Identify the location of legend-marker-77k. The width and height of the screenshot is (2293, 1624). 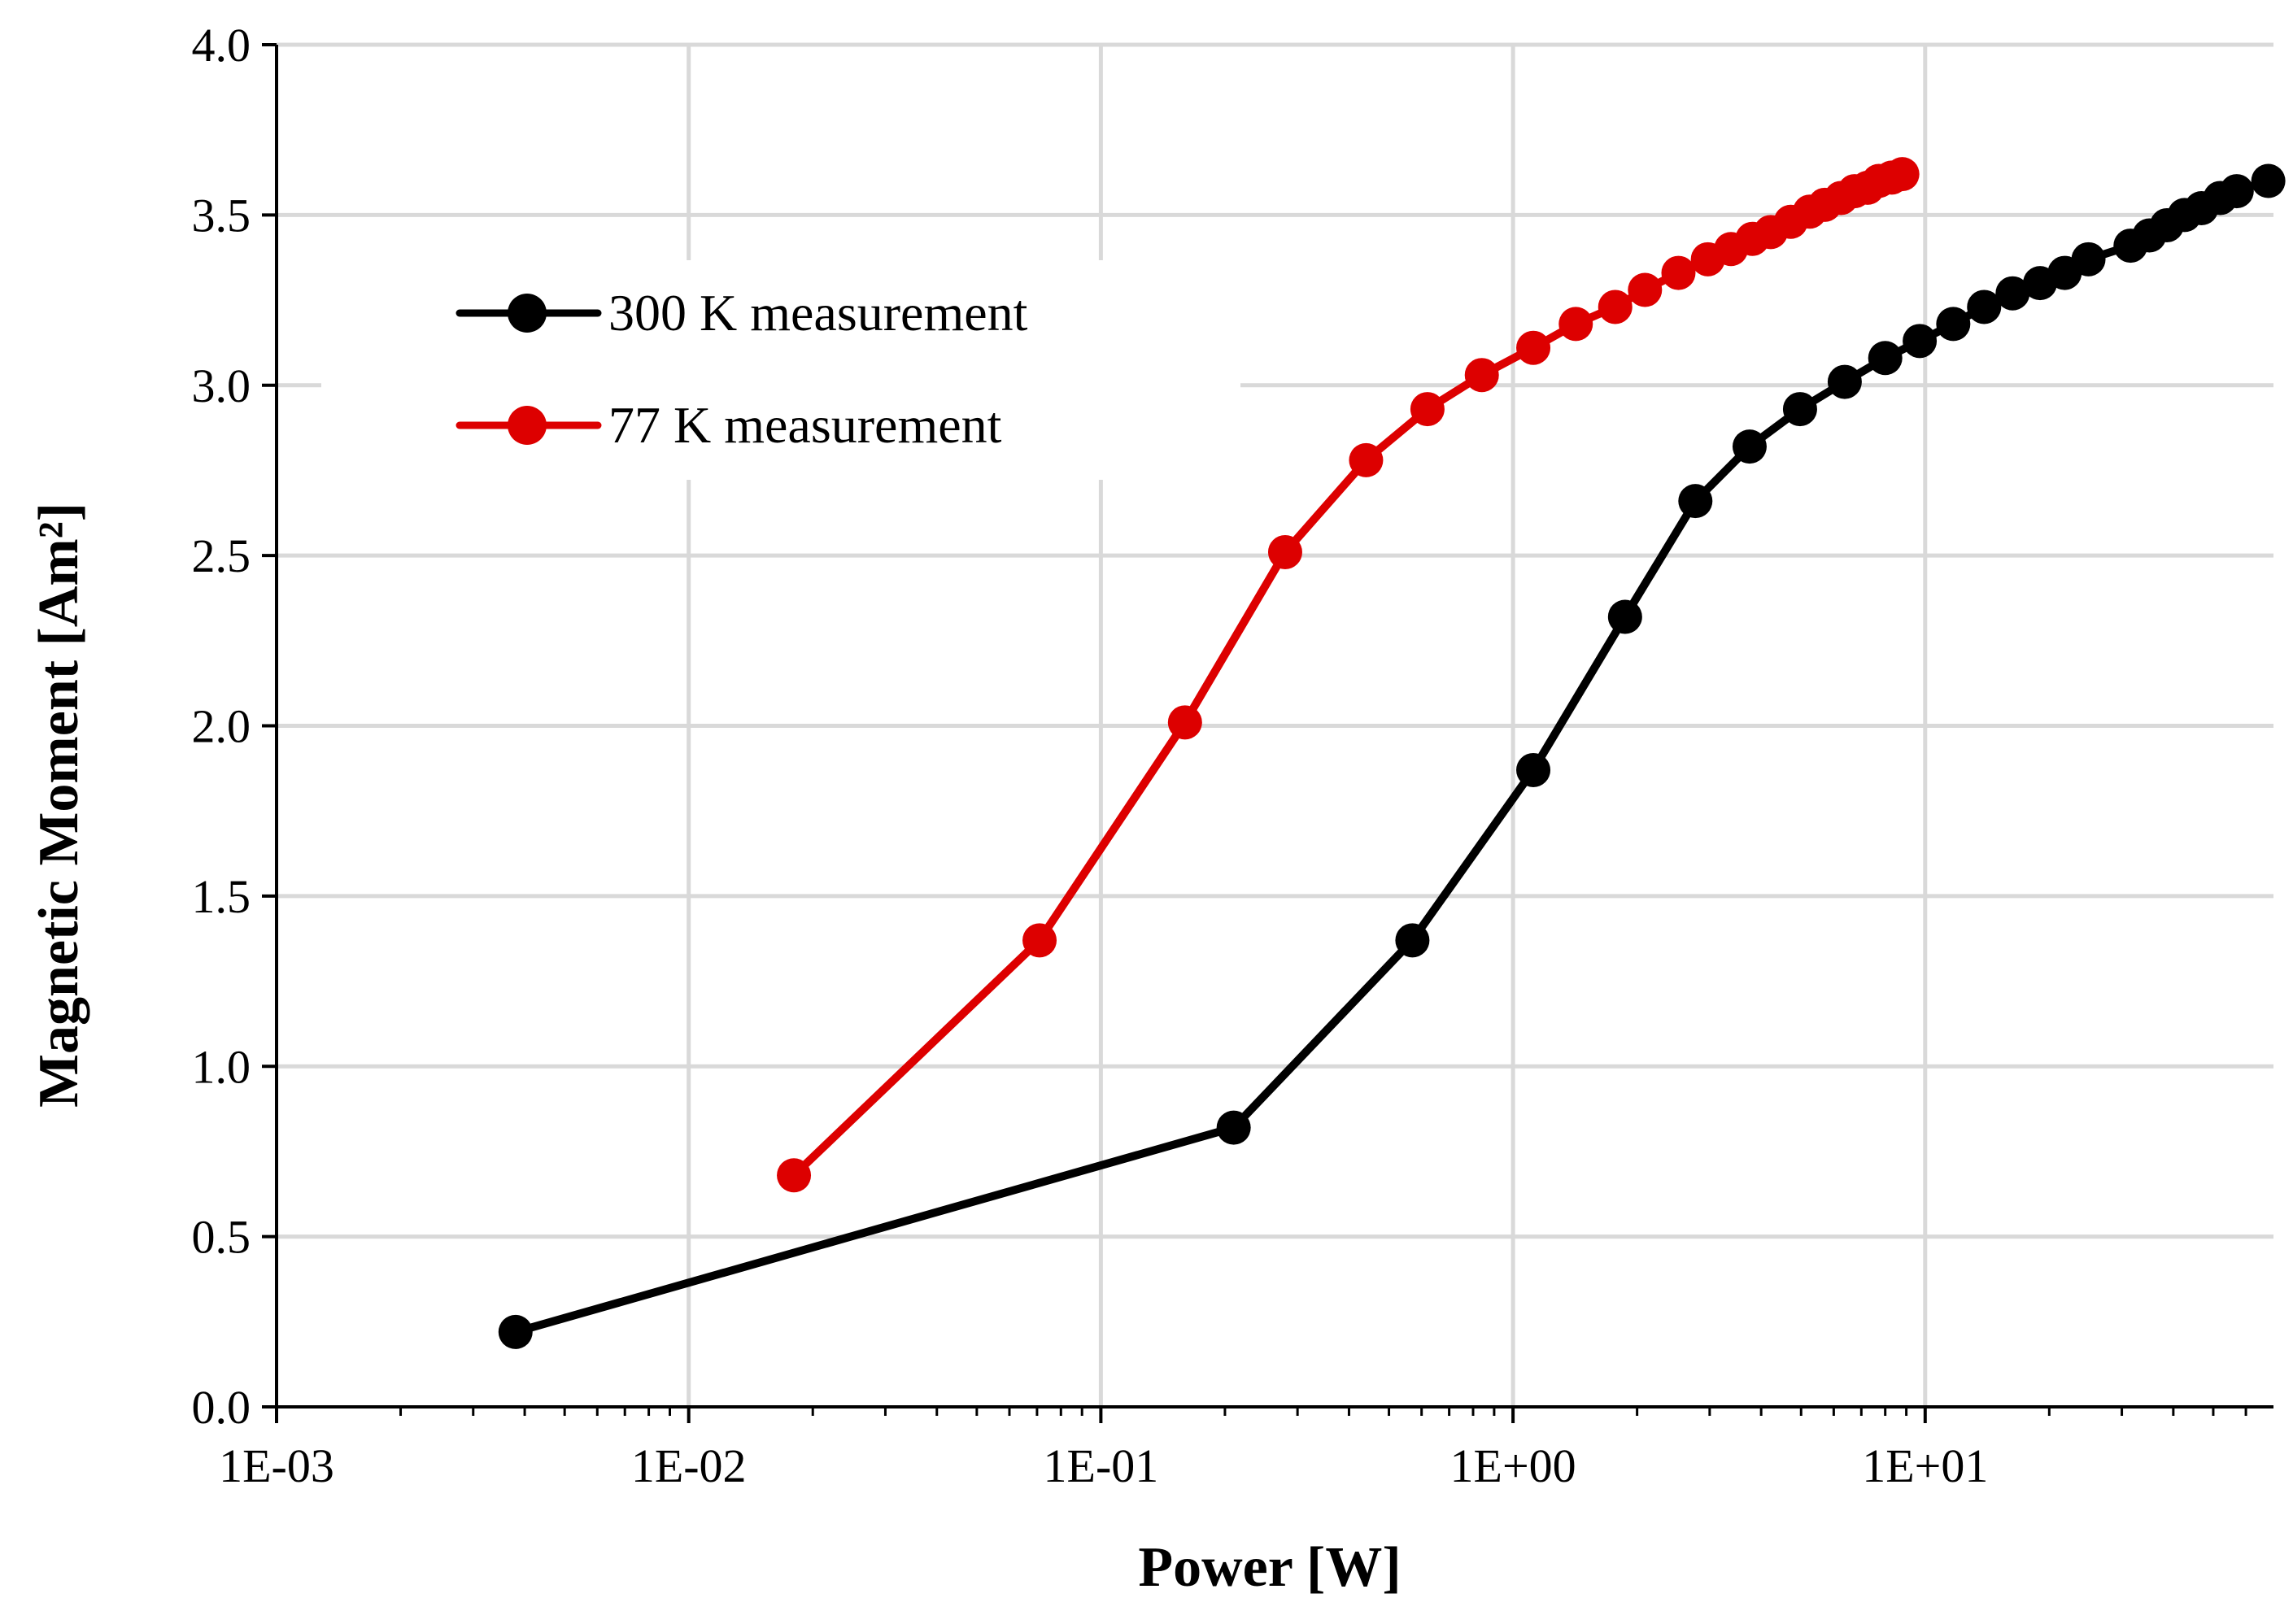
(527, 425).